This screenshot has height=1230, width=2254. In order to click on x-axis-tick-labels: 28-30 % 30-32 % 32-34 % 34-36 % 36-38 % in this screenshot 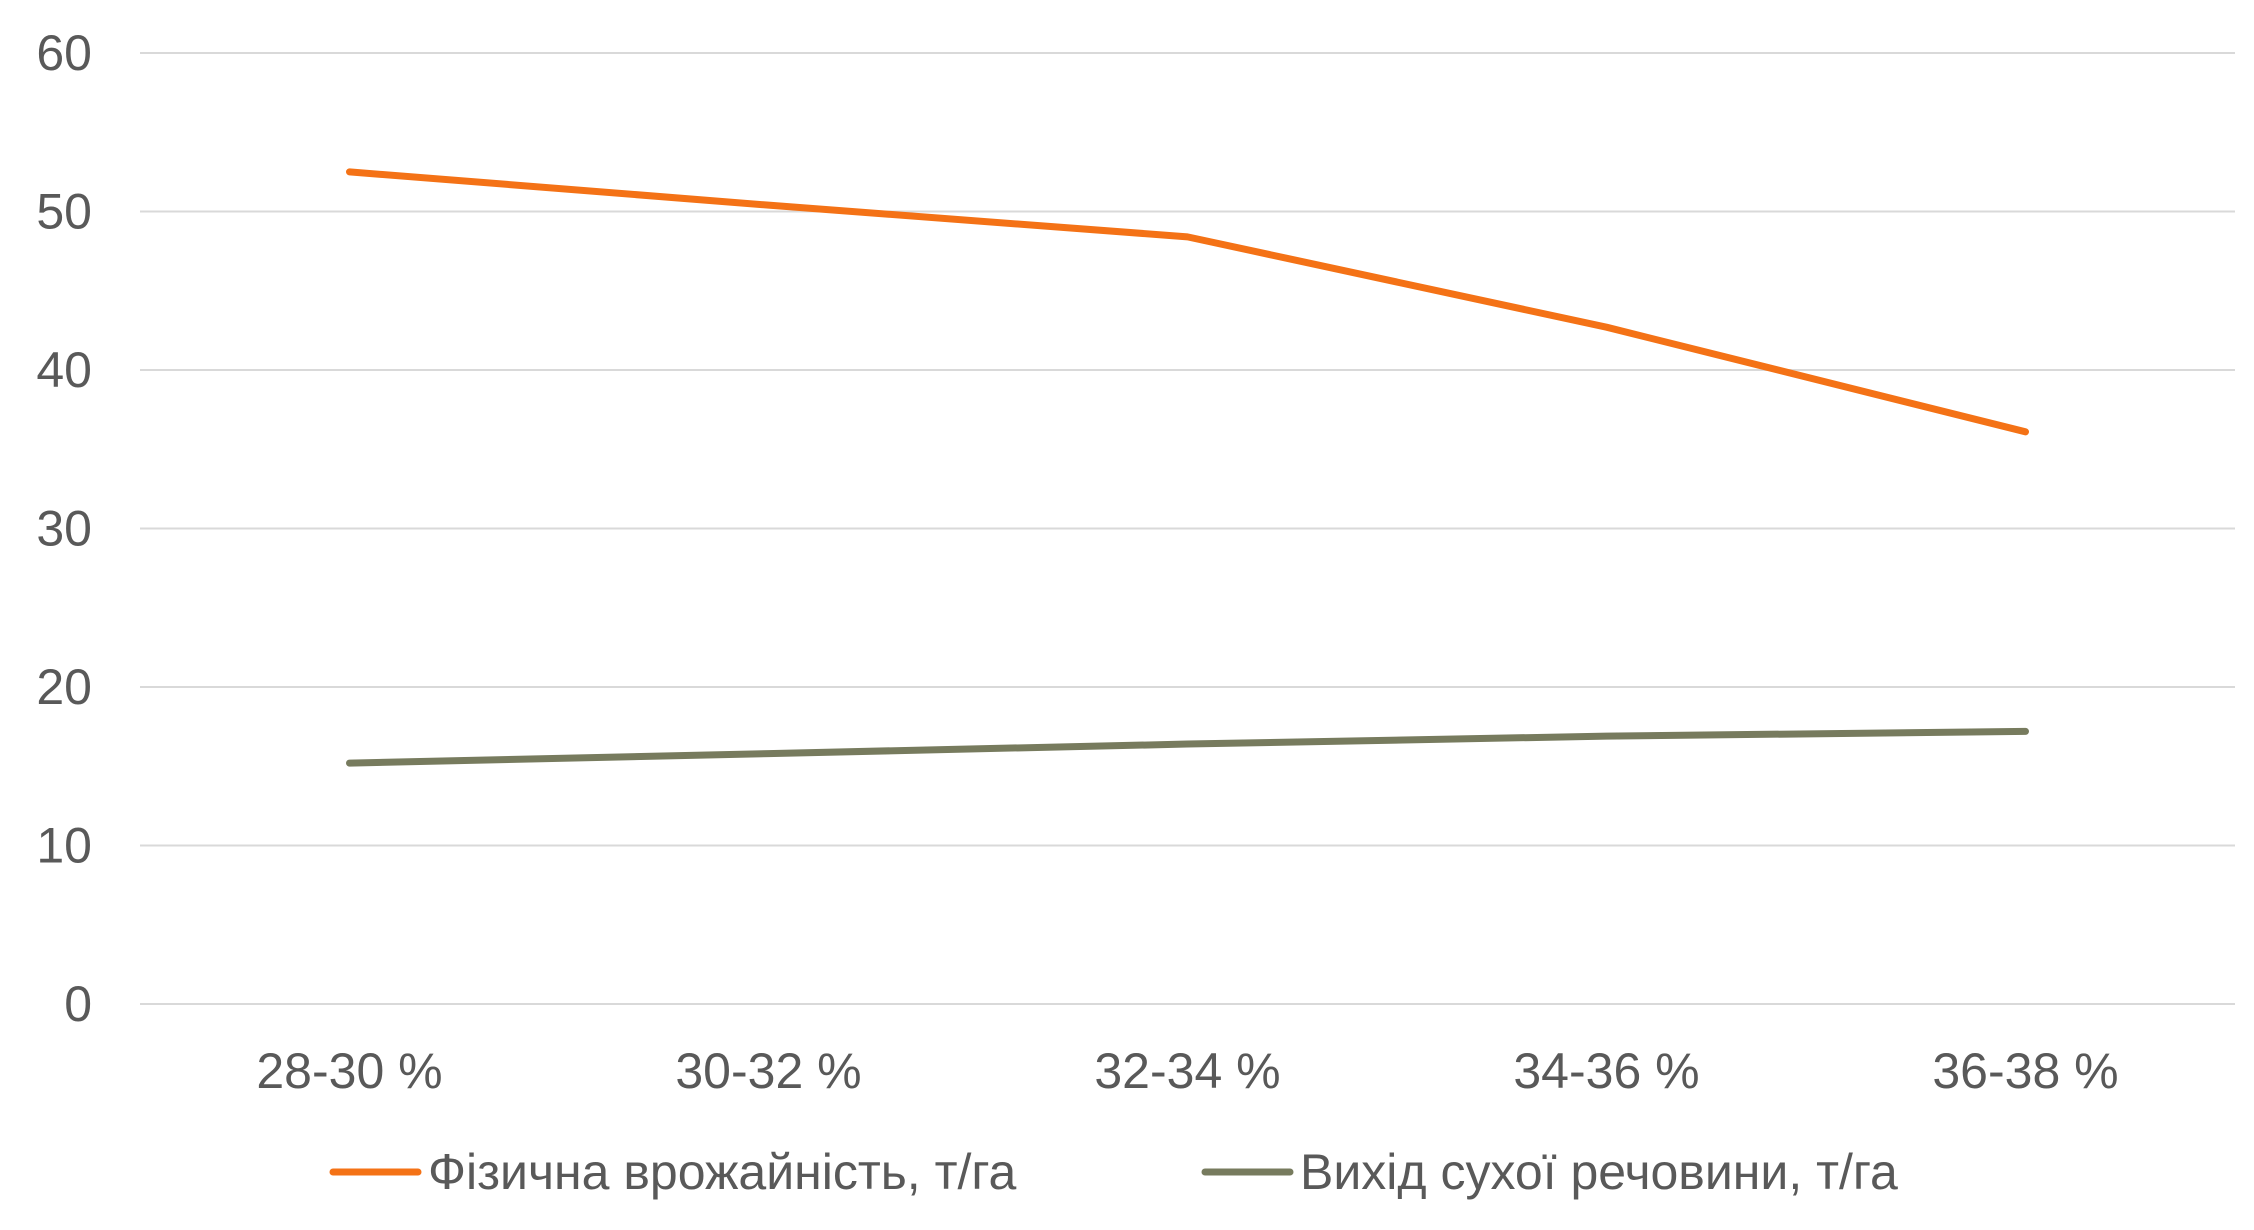, I will do `click(1187, 1071)`.